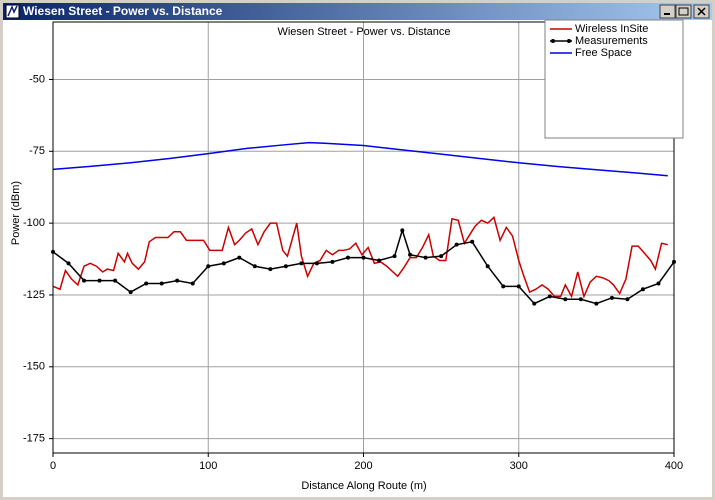 This screenshot has width=715, height=500. Describe the element at coordinates (37, 79) in the screenshot. I see `y-tick-label: -50` at that location.